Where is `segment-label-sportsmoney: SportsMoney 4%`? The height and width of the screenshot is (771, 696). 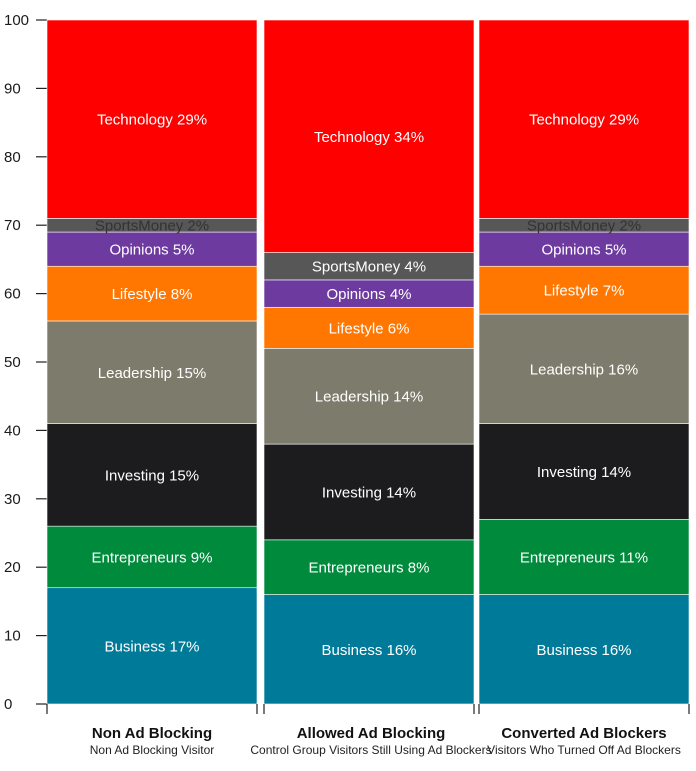
segment-label-sportsmoney: SportsMoney 4% is located at coordinates (369, 267).